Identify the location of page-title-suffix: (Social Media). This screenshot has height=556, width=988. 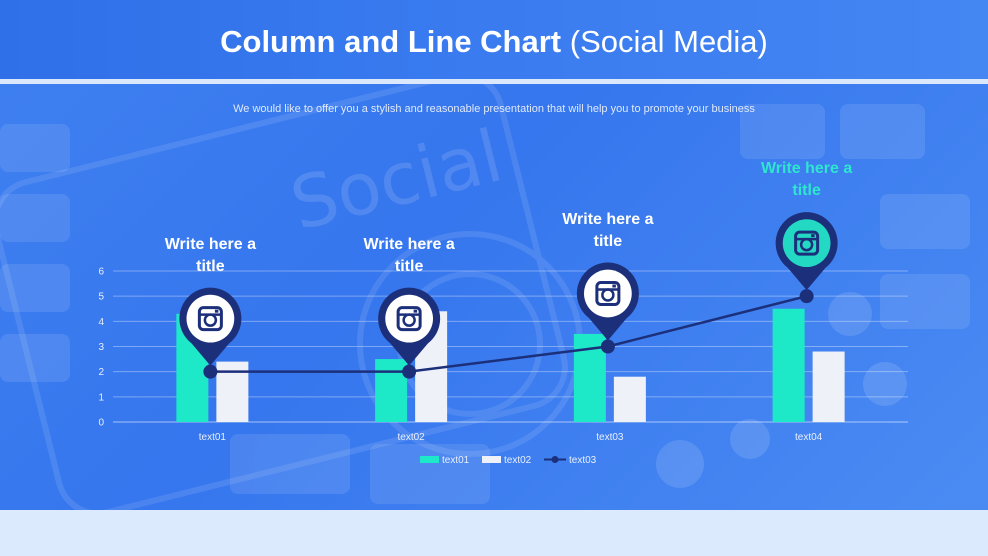
(668, 41).